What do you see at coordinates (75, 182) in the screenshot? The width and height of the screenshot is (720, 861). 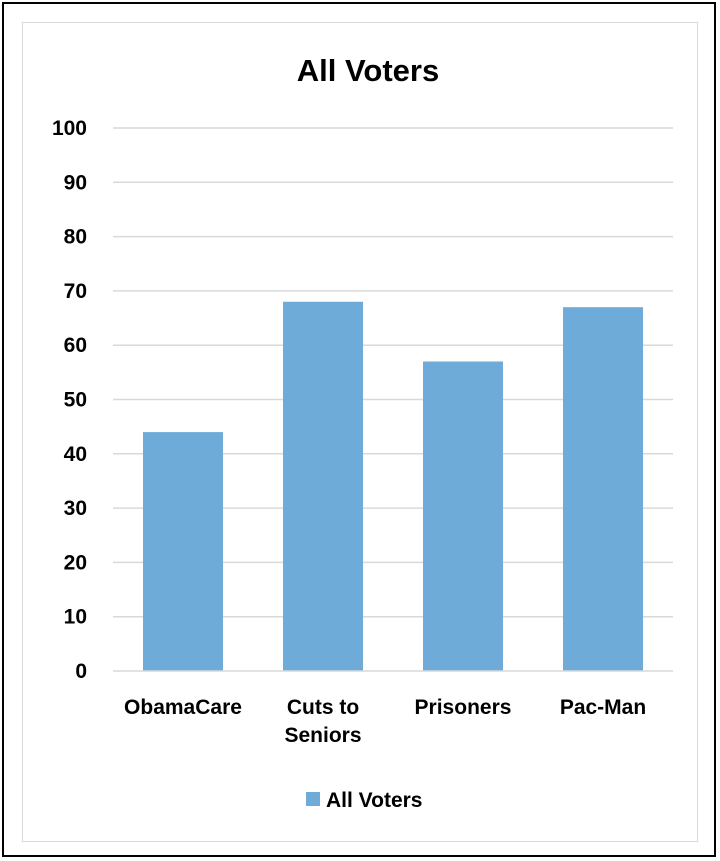 I see `y-tick-label-90: 90` at bounding box center [75, 182].